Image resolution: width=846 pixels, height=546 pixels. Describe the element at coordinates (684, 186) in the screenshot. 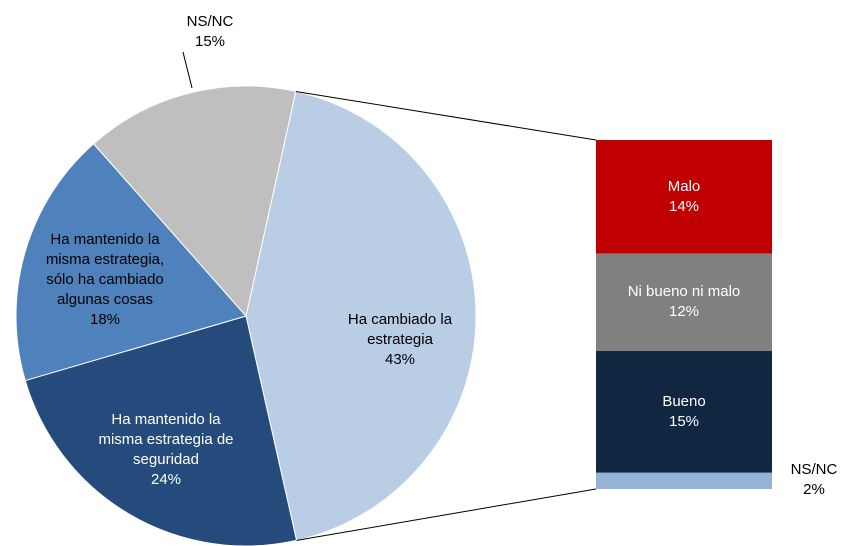

I see `label-name: Malo` at that location.